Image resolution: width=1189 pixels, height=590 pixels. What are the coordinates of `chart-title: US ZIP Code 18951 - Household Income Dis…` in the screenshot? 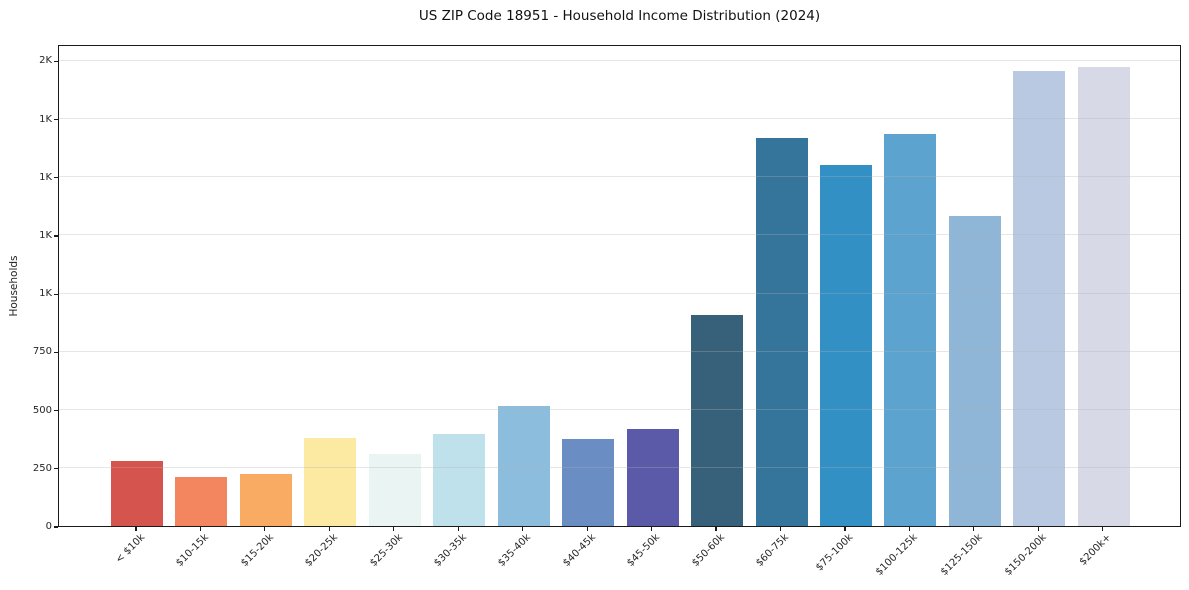 It's located at (619, 16).